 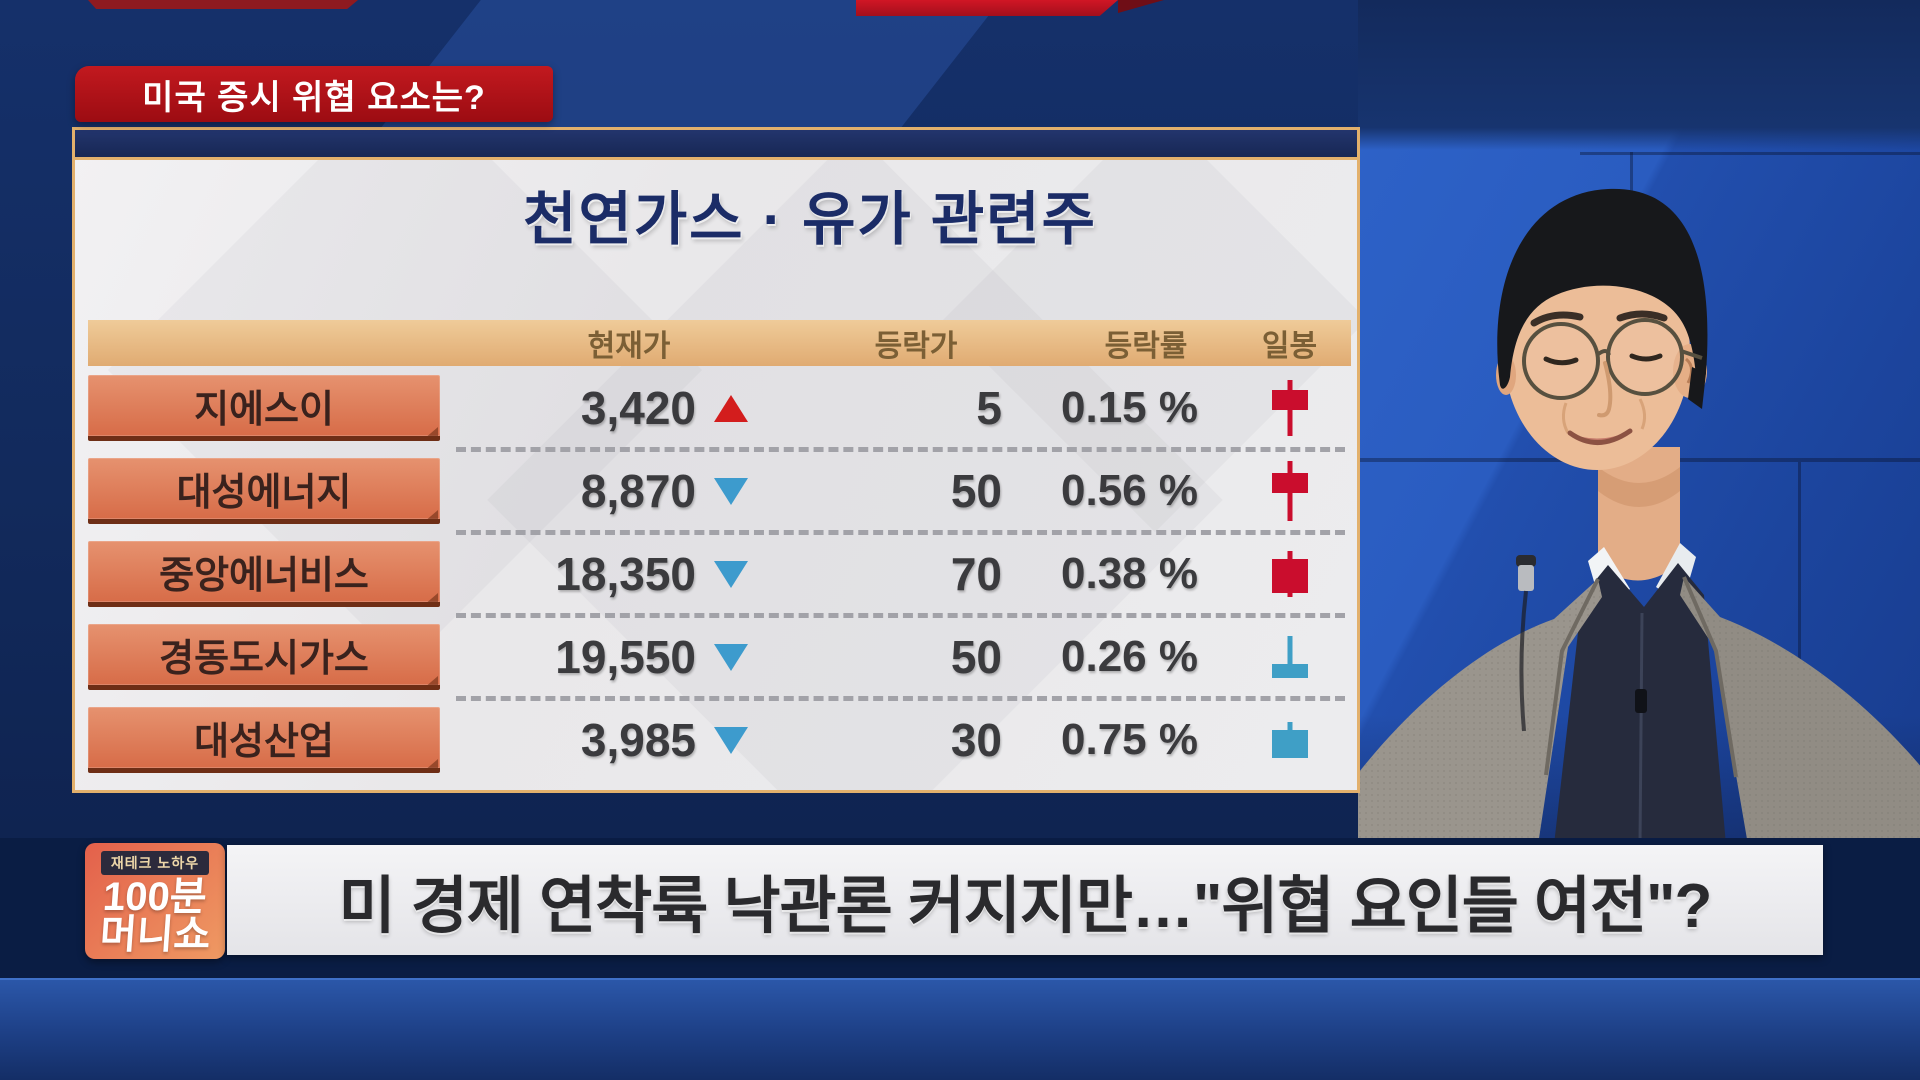 I want to click on stock-price: 8,870, so click(x=638, y=491).